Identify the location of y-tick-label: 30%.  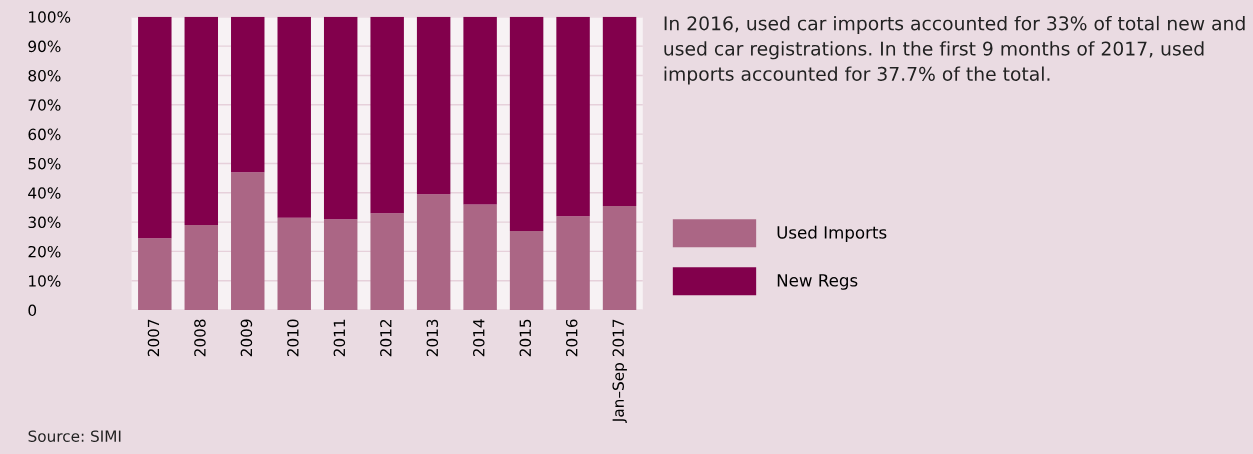
(44, 222).